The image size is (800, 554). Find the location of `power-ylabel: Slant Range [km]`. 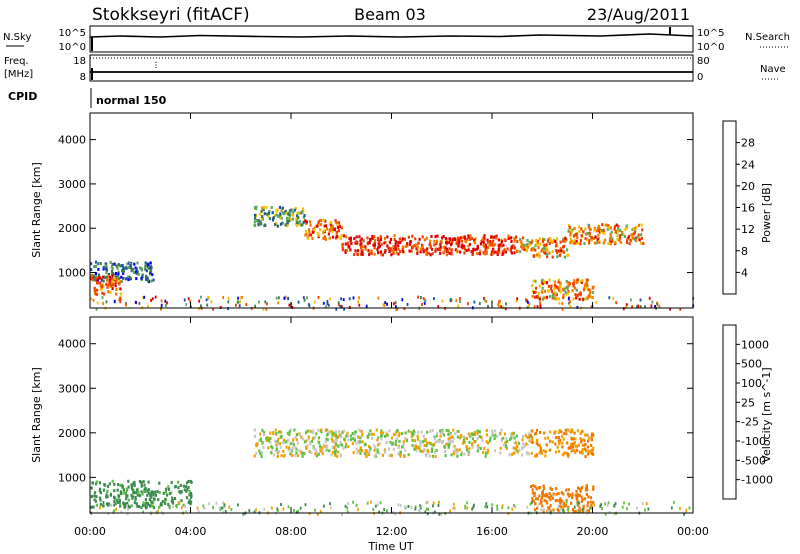

power-ylabel: Slant Range [km] is located at coordinates (36, 210).